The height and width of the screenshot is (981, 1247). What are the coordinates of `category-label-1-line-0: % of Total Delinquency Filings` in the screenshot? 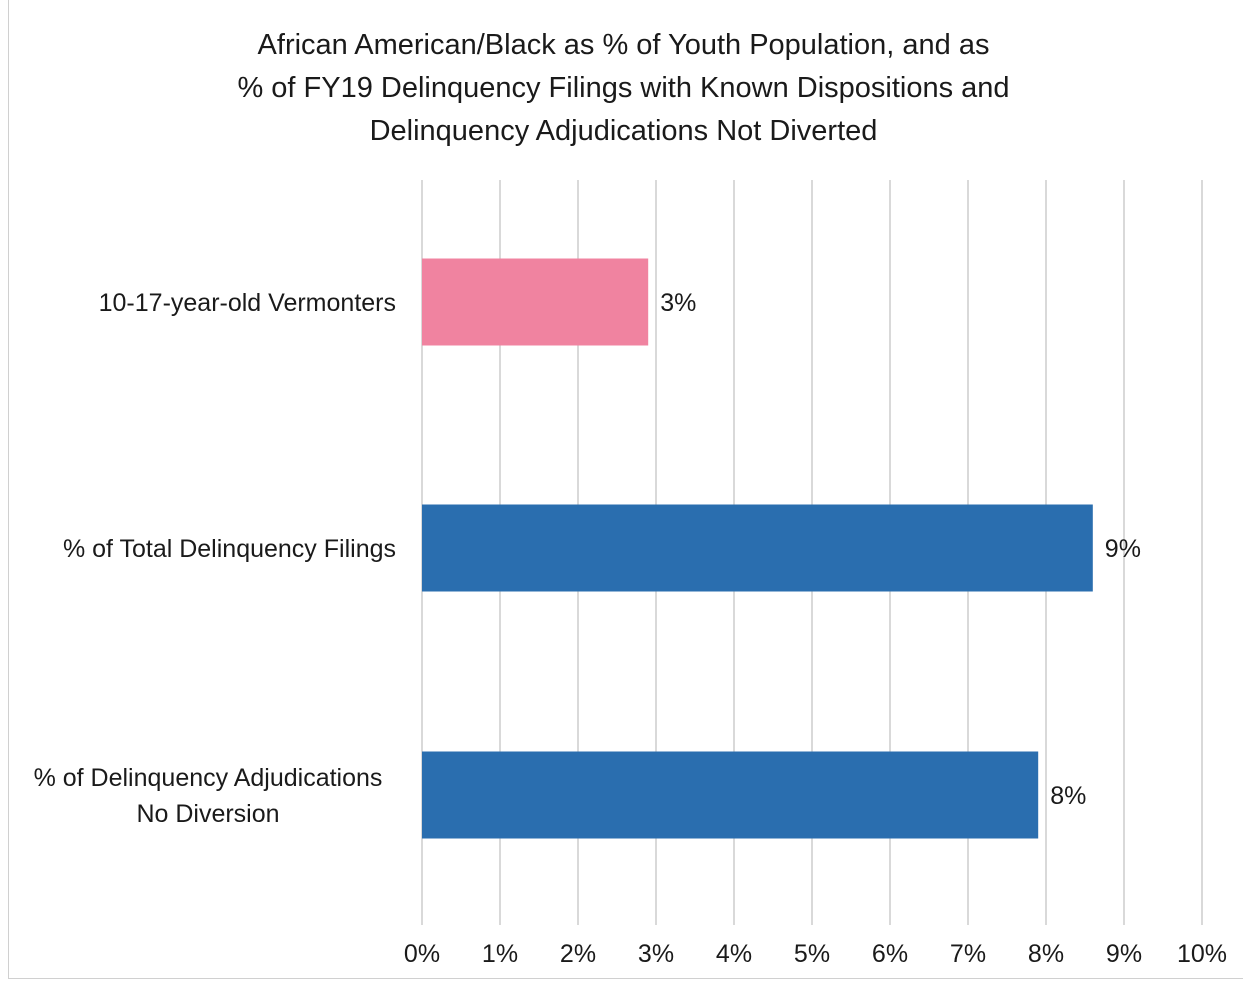 It's located at (229, 549).